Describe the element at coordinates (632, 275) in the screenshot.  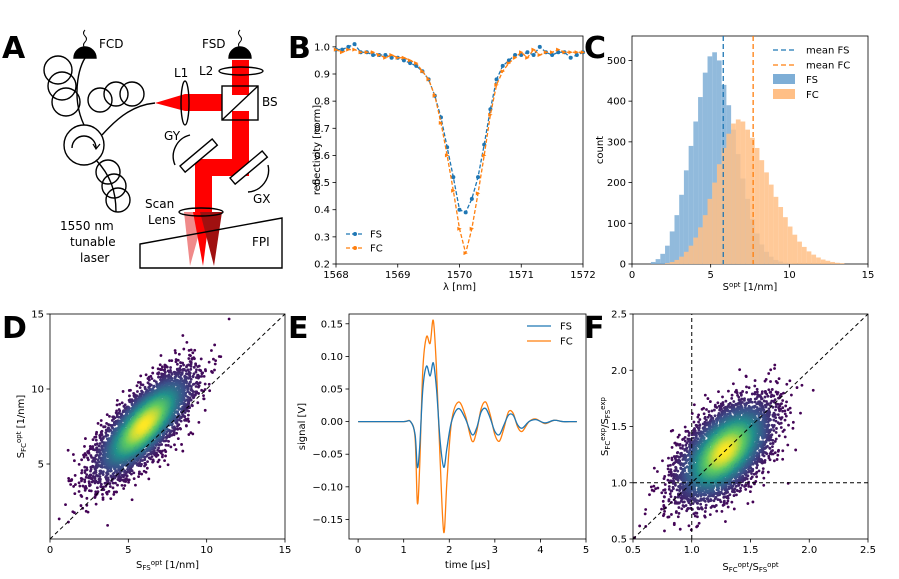
I see `c-xtick-label: 0` at that location.